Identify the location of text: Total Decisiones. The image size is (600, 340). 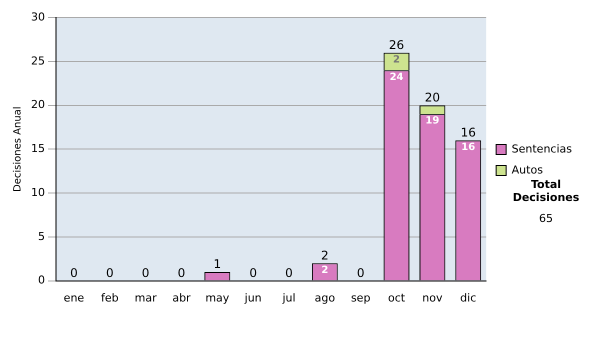
(546, 191).